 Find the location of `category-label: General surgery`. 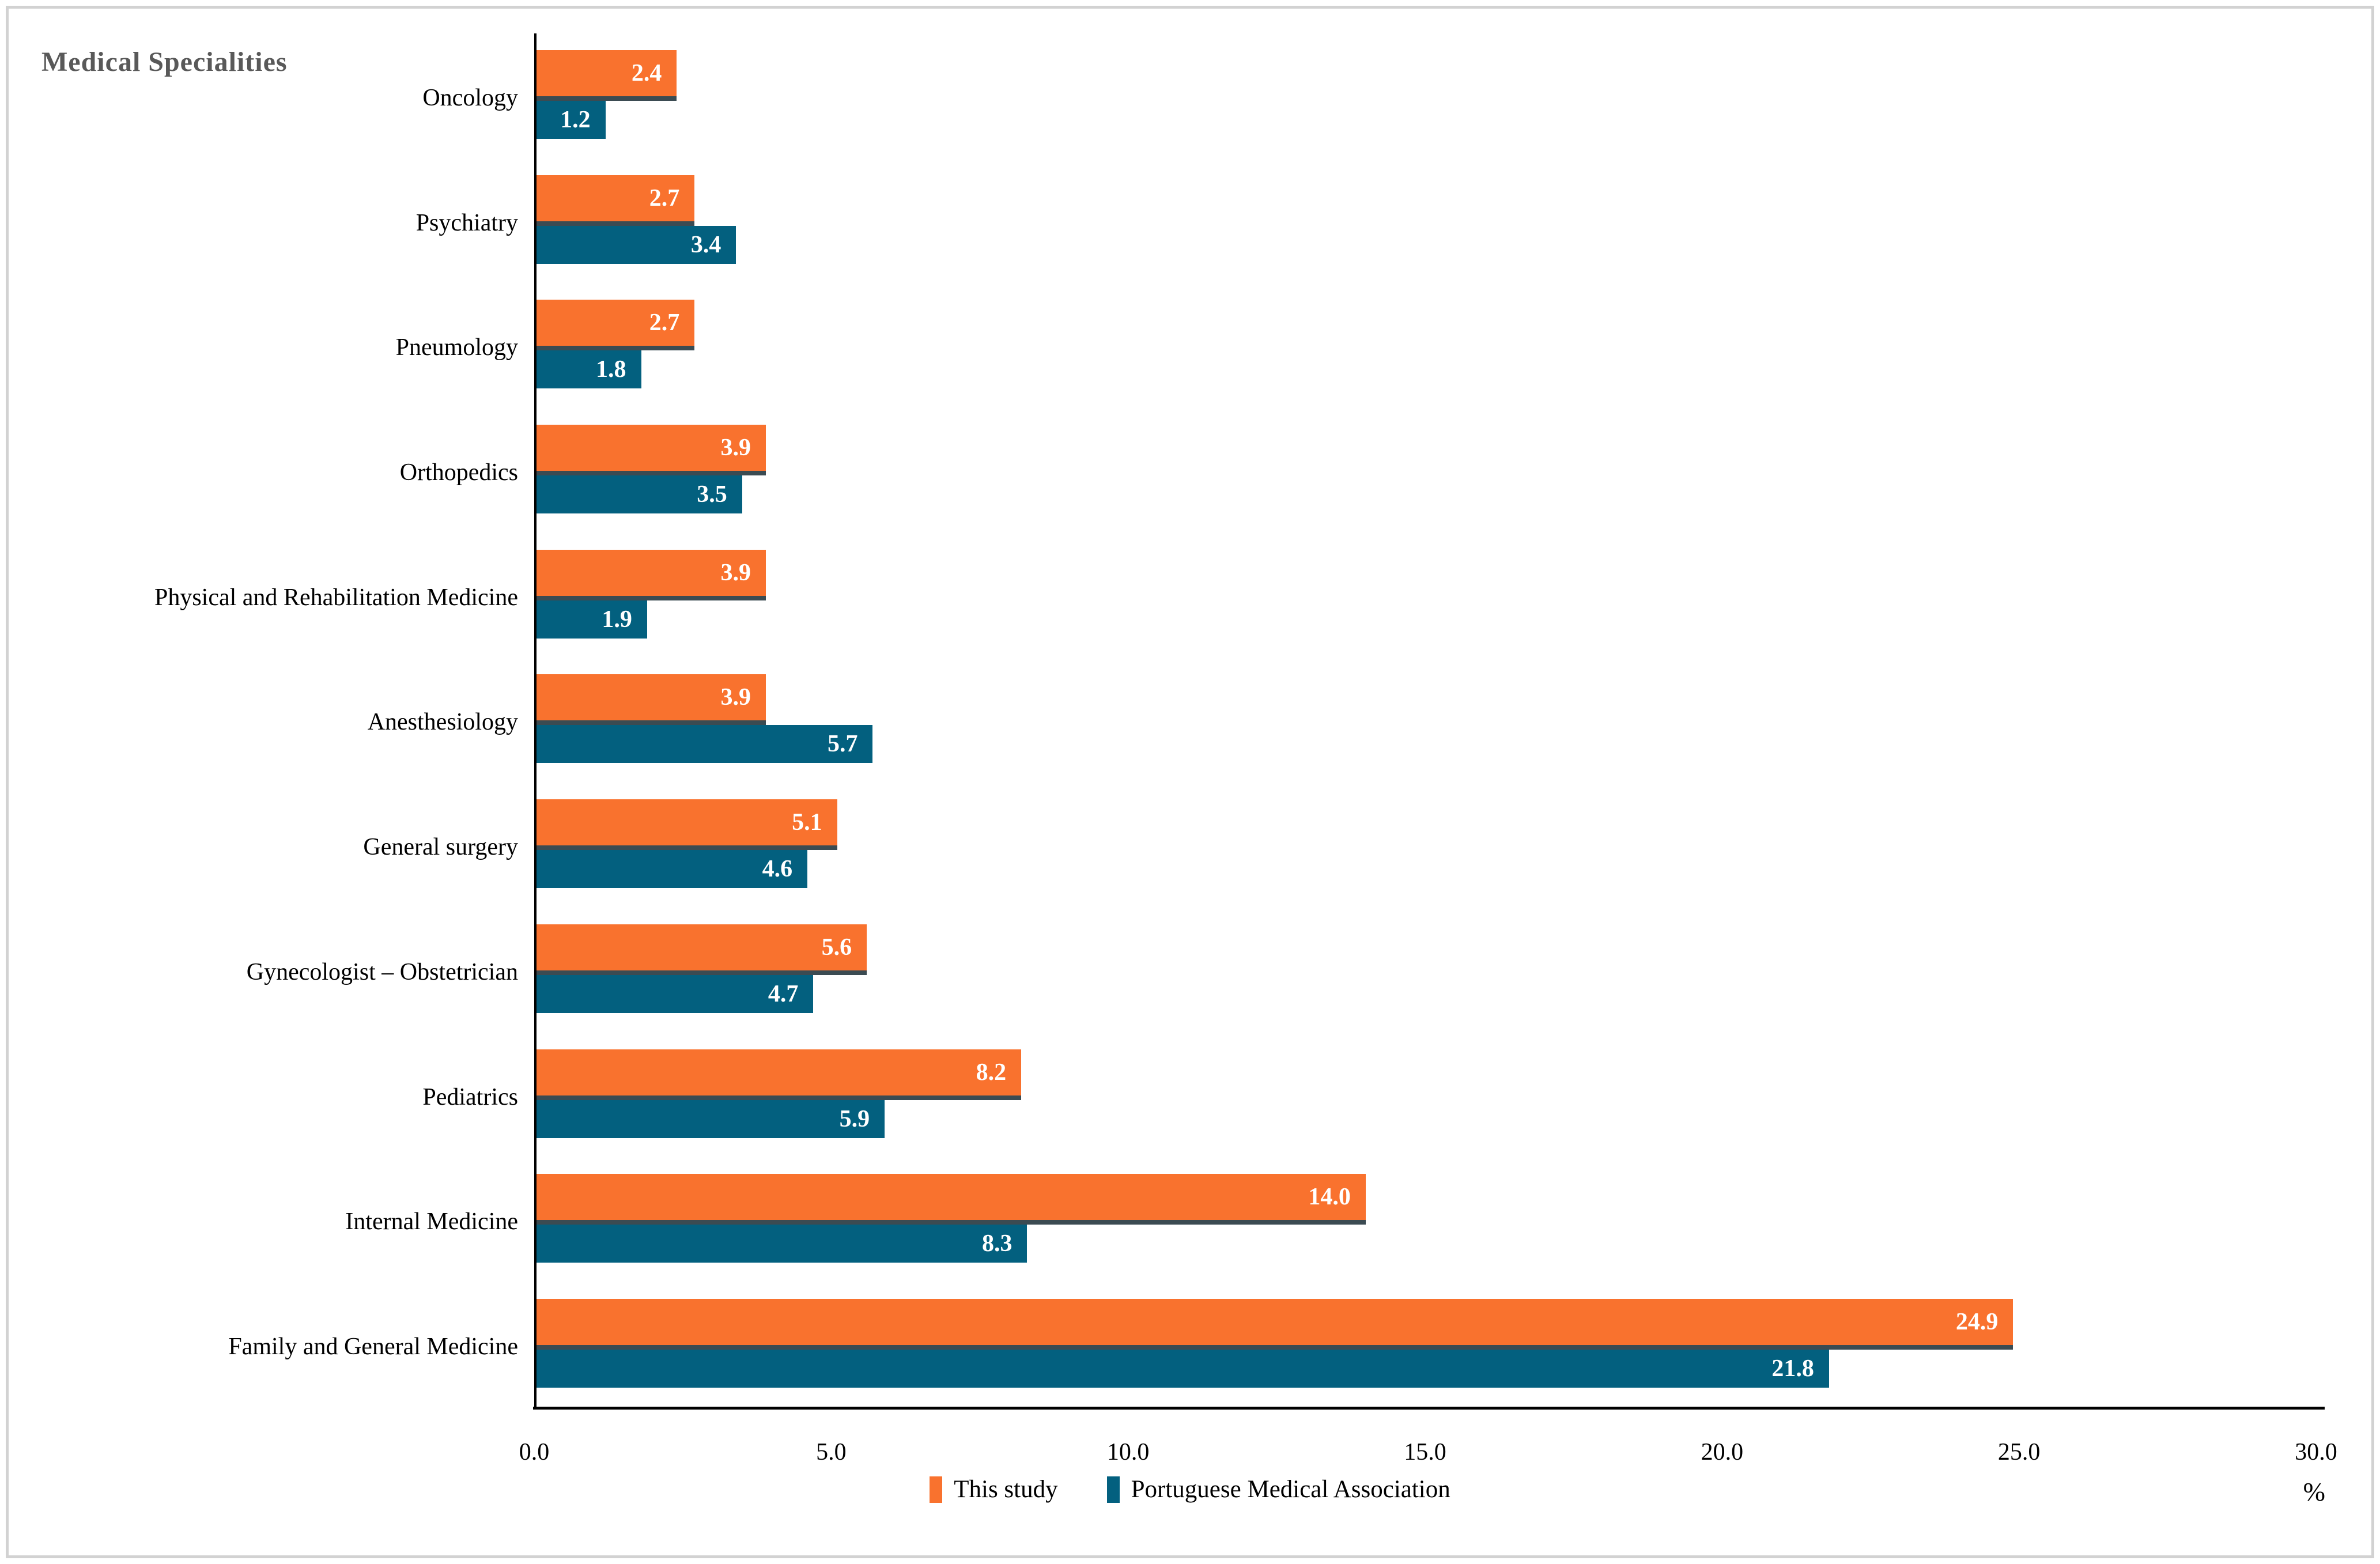

category-label: General surgery is located at coordinates (440, 848).